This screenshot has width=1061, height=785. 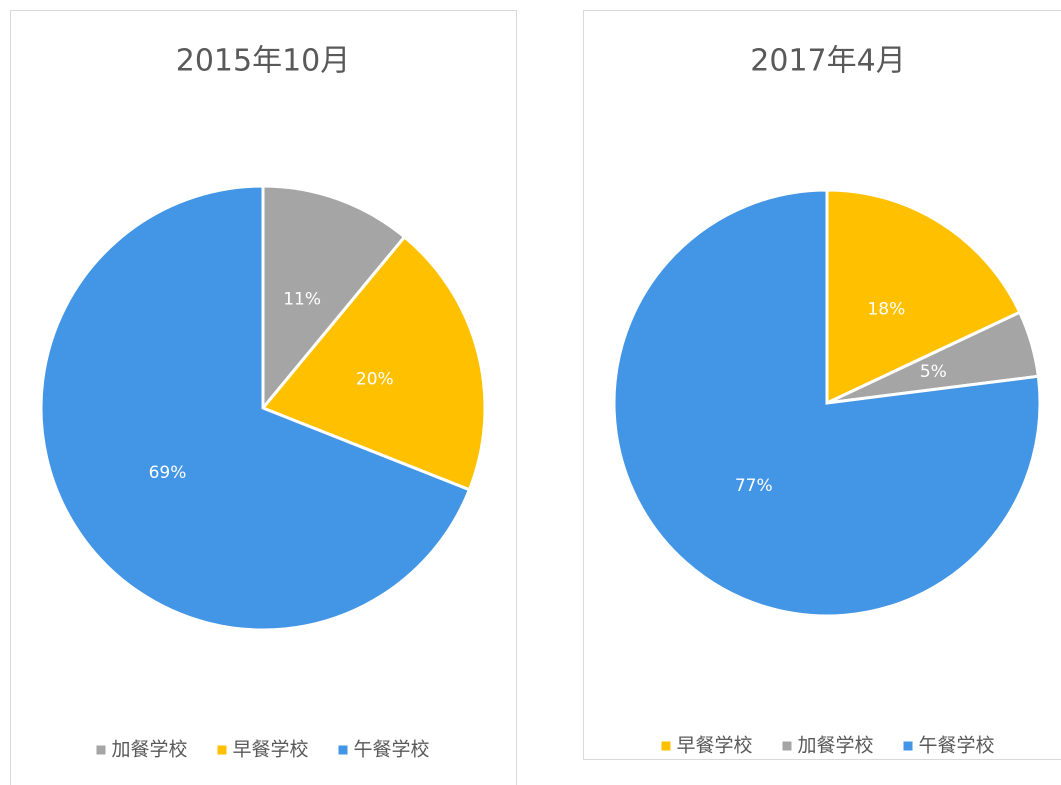 What do you see at coordinates (375, 379) in the screenshot?
I see `data-label: 20%` at bounding box center [375, 379].